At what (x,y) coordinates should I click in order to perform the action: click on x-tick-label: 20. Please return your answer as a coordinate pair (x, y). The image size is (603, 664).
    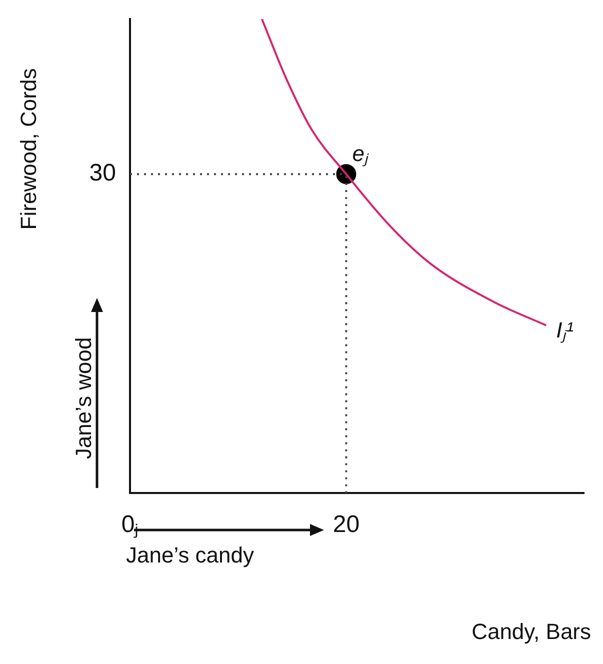
    Looking at the image, I should click on (346, 524).